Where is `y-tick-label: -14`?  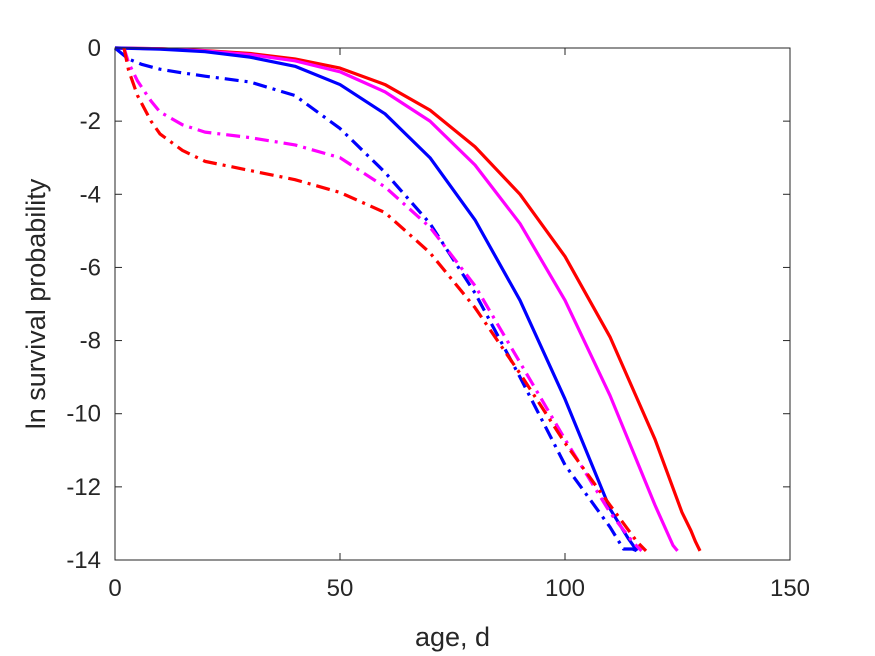
y-tick-label: -14 is located at coordinates (83, 560).